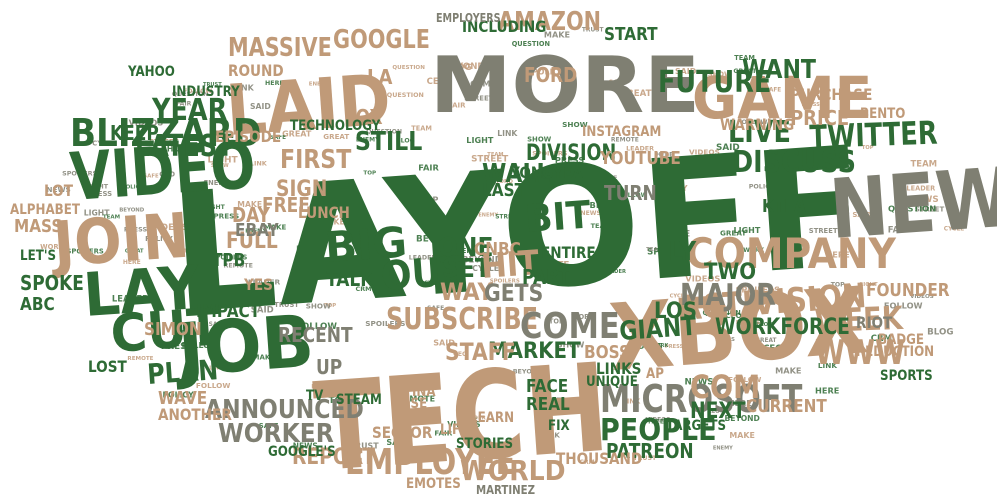  What do you see at coordinates (599, 459) in the screenshot?
I see `word-thousand: THOUSAND` at bounding box center [599, 459].